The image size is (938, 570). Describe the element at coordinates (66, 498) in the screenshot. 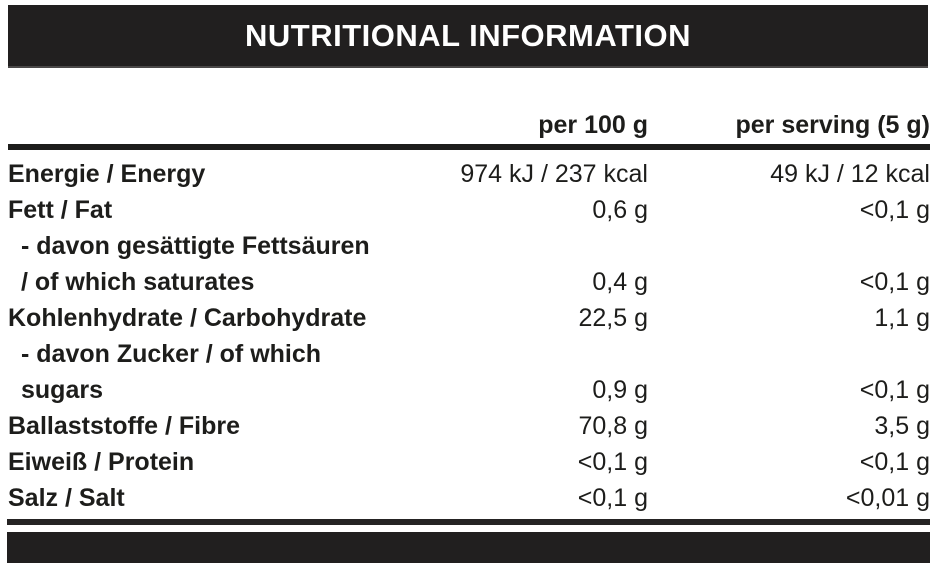

I see `row-label: Salz / Salt` at that location.